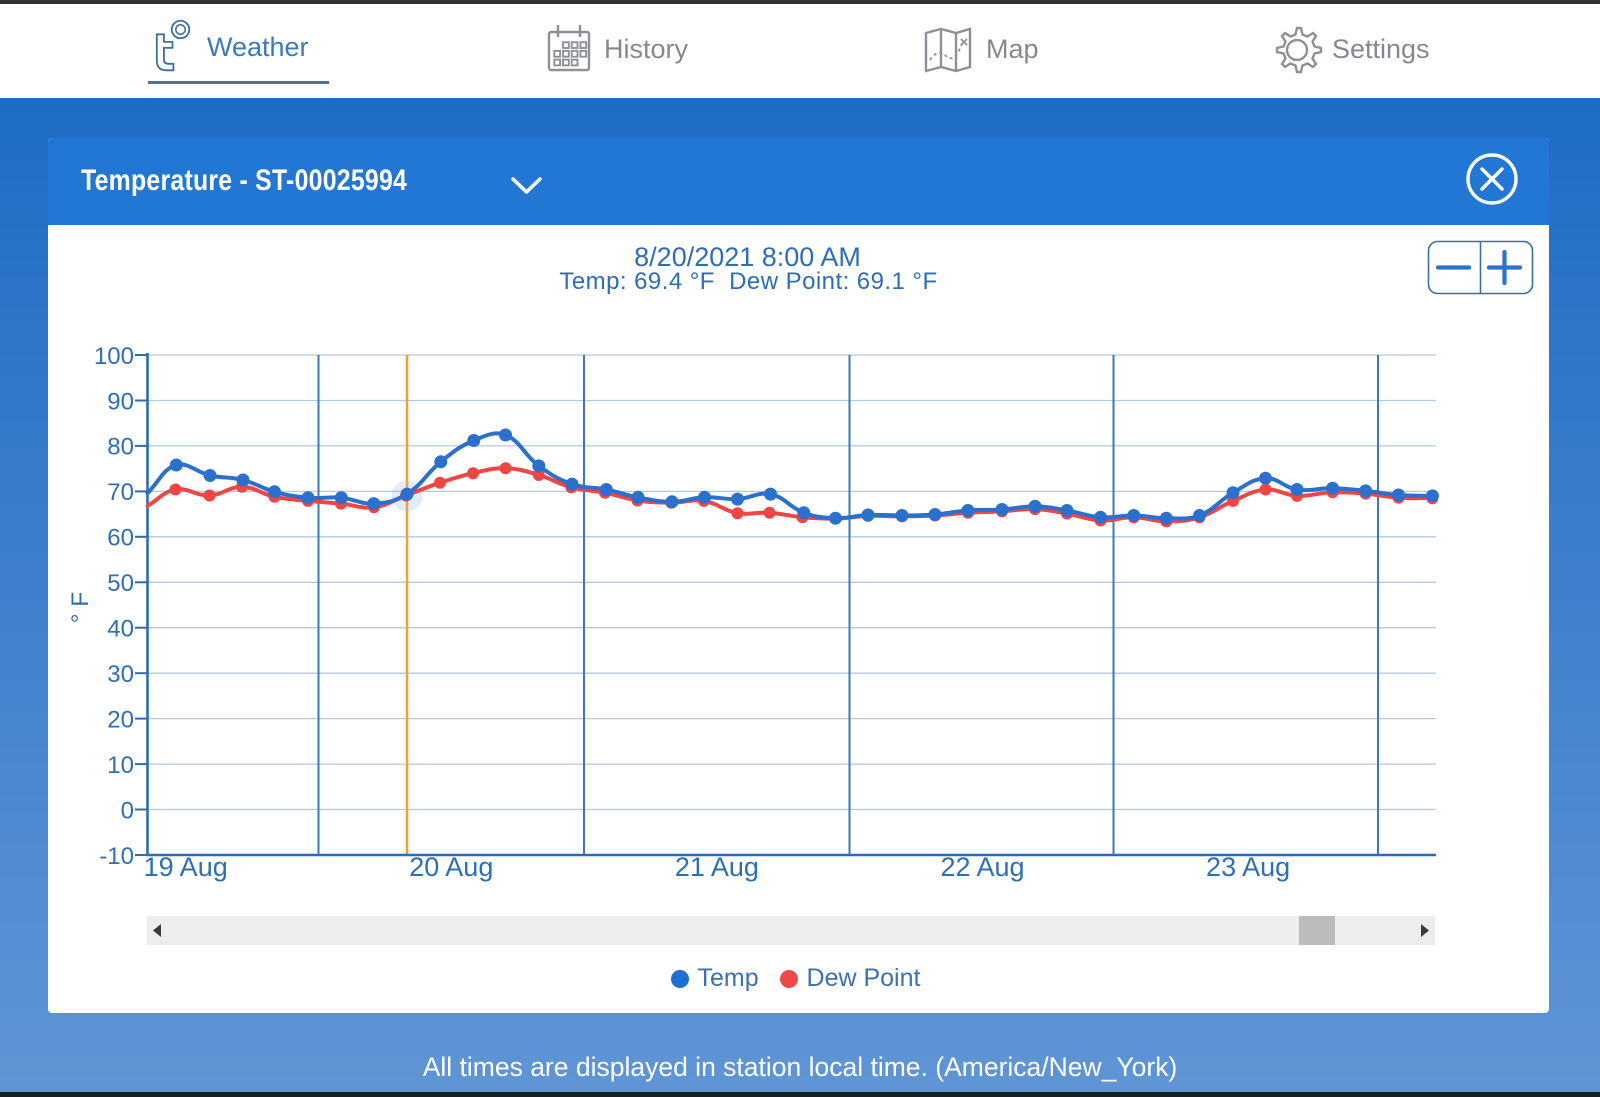 The height and width of the screenshot is (1097, 1600). What do you see at coordinates (120, 674) in the screenshot?
I see `svg-text: 30` at bounding box center [120, 674].